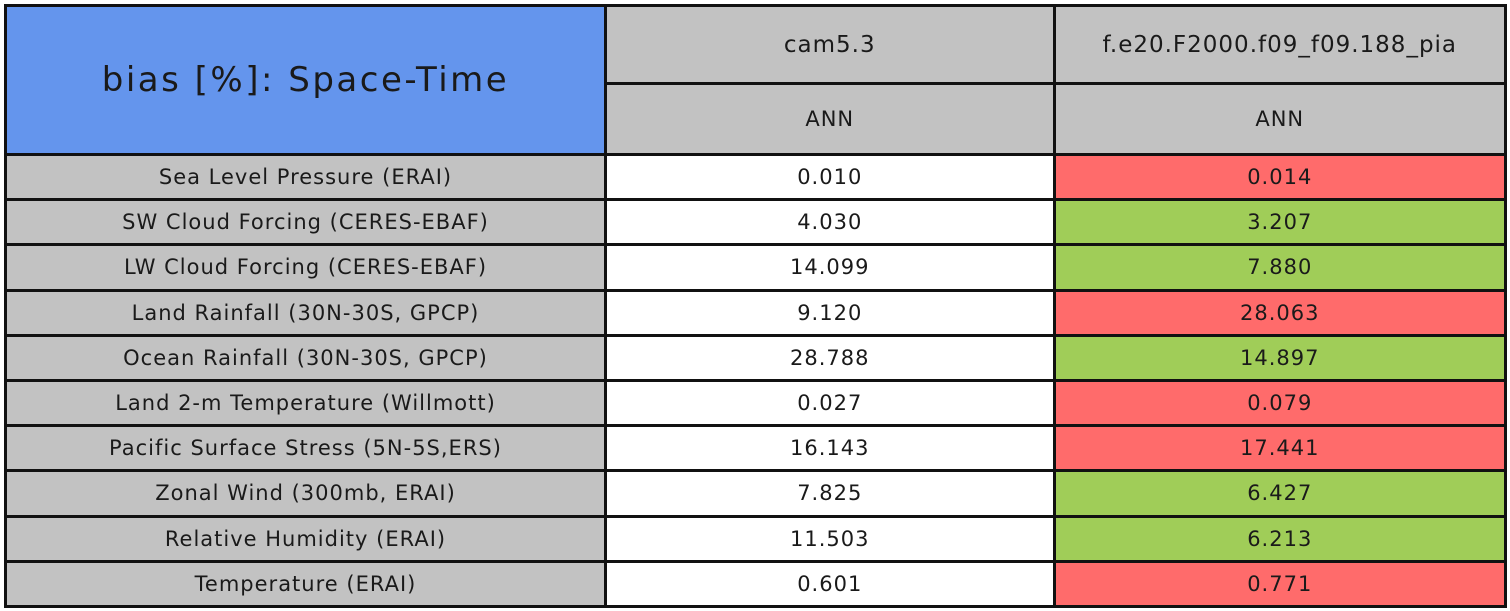 The height and width of the screenshot is (611, 1510). What do you see at coordinates (830, 403) in the screenshot?
I see `model1-value: 0.027` at bounding box center [830, 403].